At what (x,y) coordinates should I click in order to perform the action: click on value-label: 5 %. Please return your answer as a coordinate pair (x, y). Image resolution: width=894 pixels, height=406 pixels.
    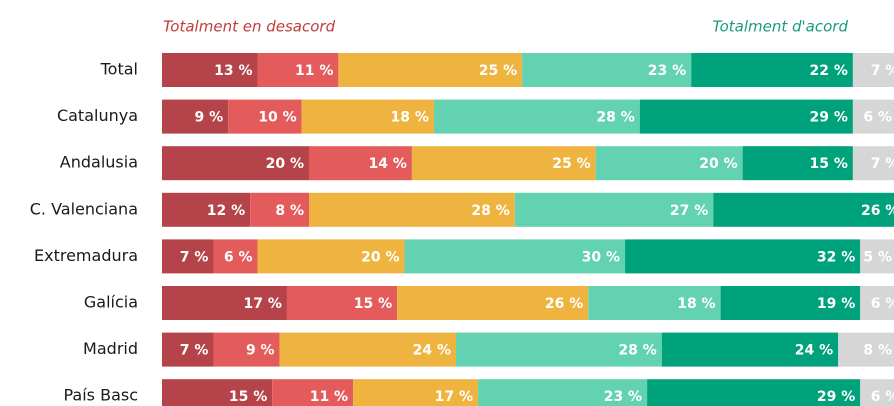
    Looking at the image, I should click on (877, 257).